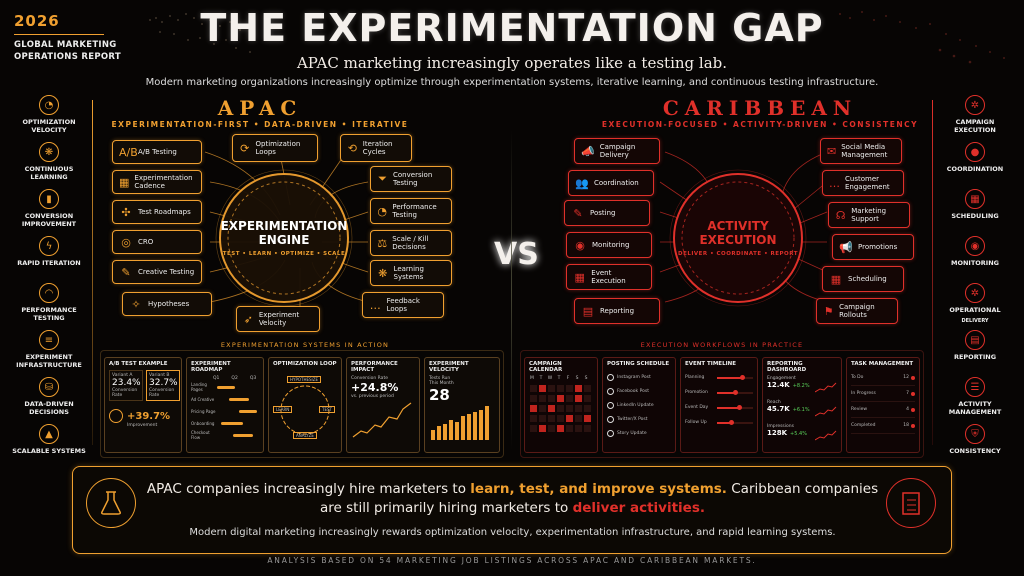 Image resolution: width=1024 pixels, height=576 pixels. I want to click on loop-step-learn: LEARN, so click(283, 409).